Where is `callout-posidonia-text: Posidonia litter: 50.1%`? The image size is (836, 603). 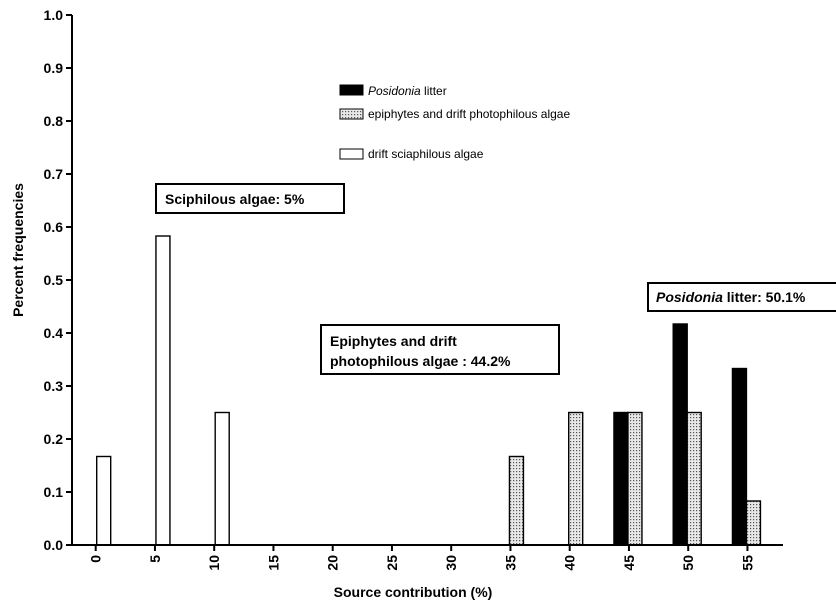
callout-posidonia-text: Posidonia litter: 50.1% is located at coordinates (731, 297).